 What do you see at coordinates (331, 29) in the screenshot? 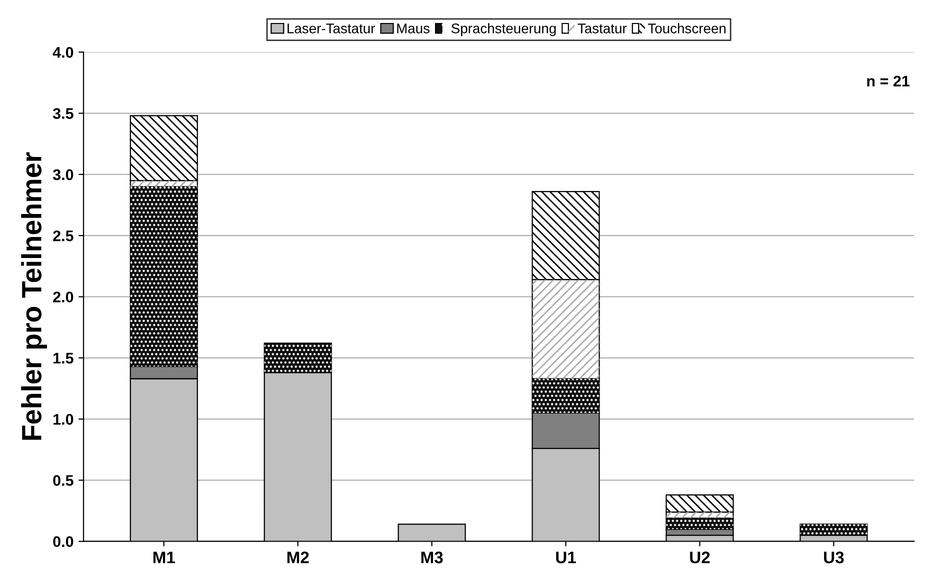
I see `legend-label: Laser-Tastatur` at bounding box center [331, 29].